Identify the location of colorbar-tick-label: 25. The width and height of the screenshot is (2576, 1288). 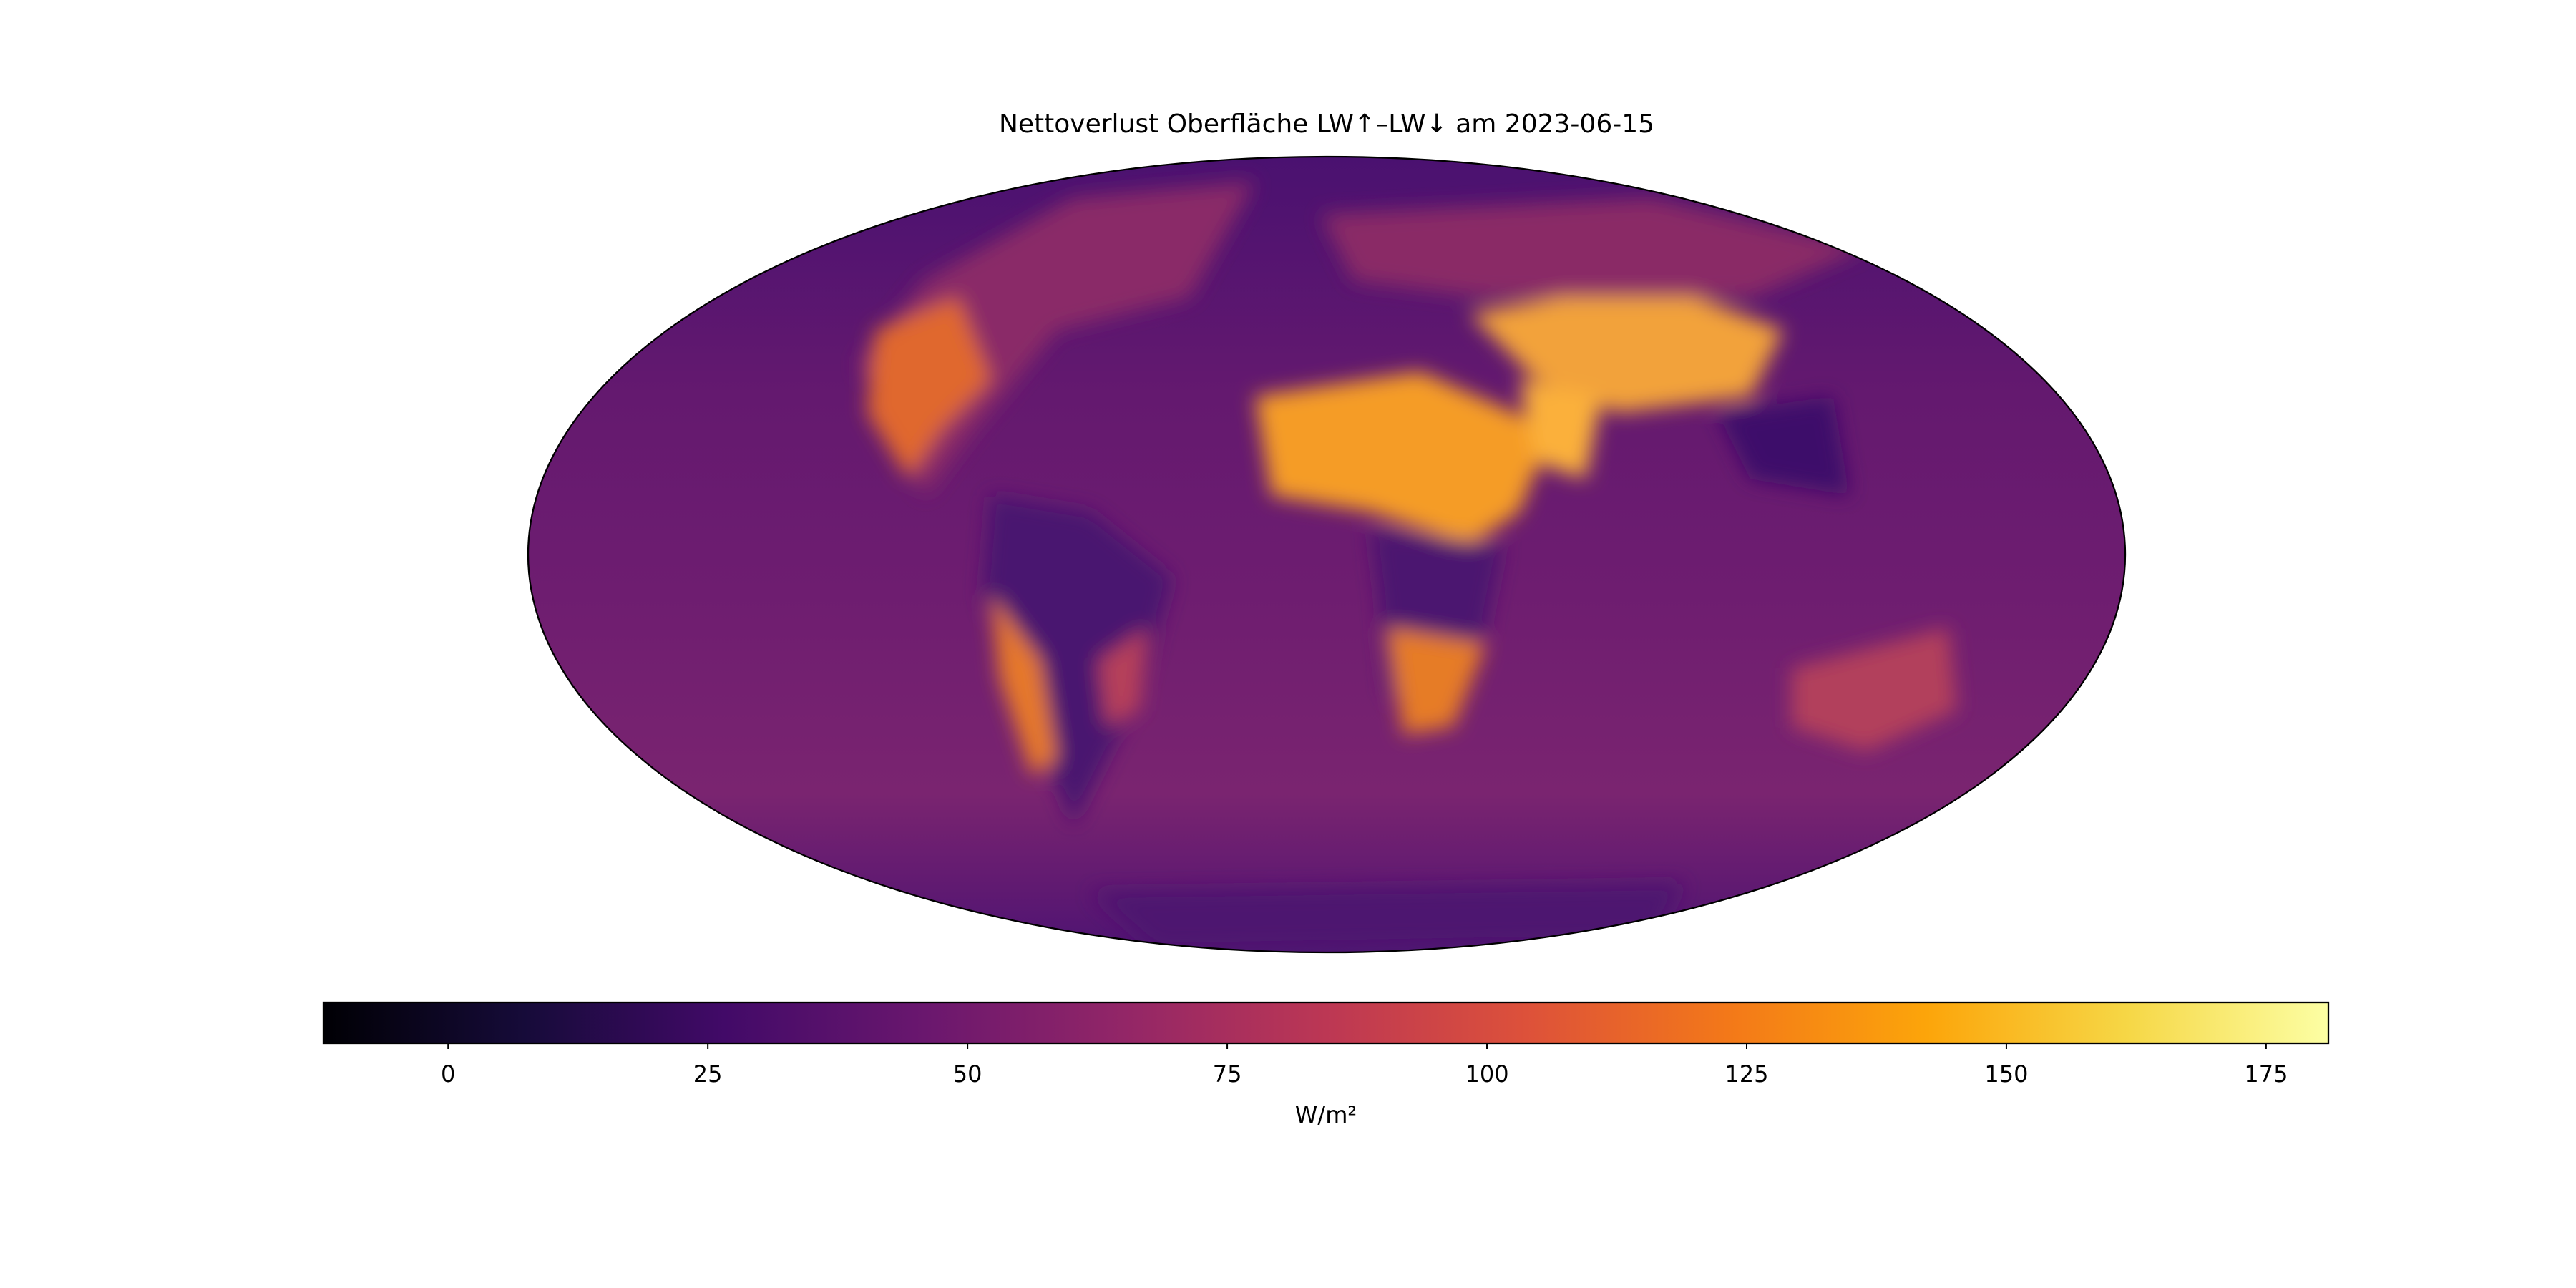
(708, 1074).